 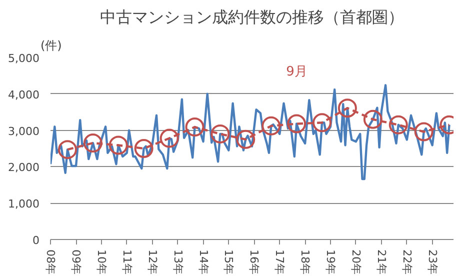 I want to click on x-tick-label: 11年, so click(x=127, y=262).